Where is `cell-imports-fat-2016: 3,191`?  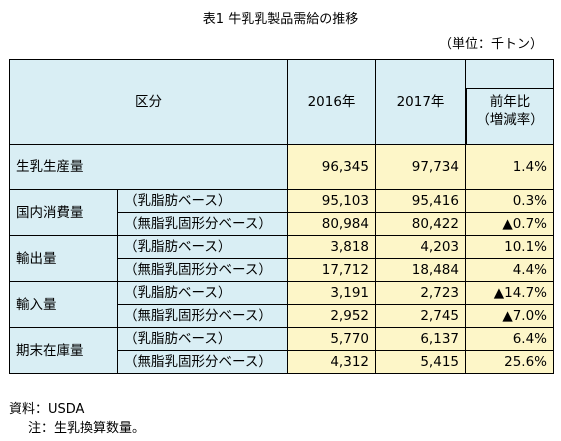 cell-imports-fat-2016: 3,191 is located at coordinates (331, 293).